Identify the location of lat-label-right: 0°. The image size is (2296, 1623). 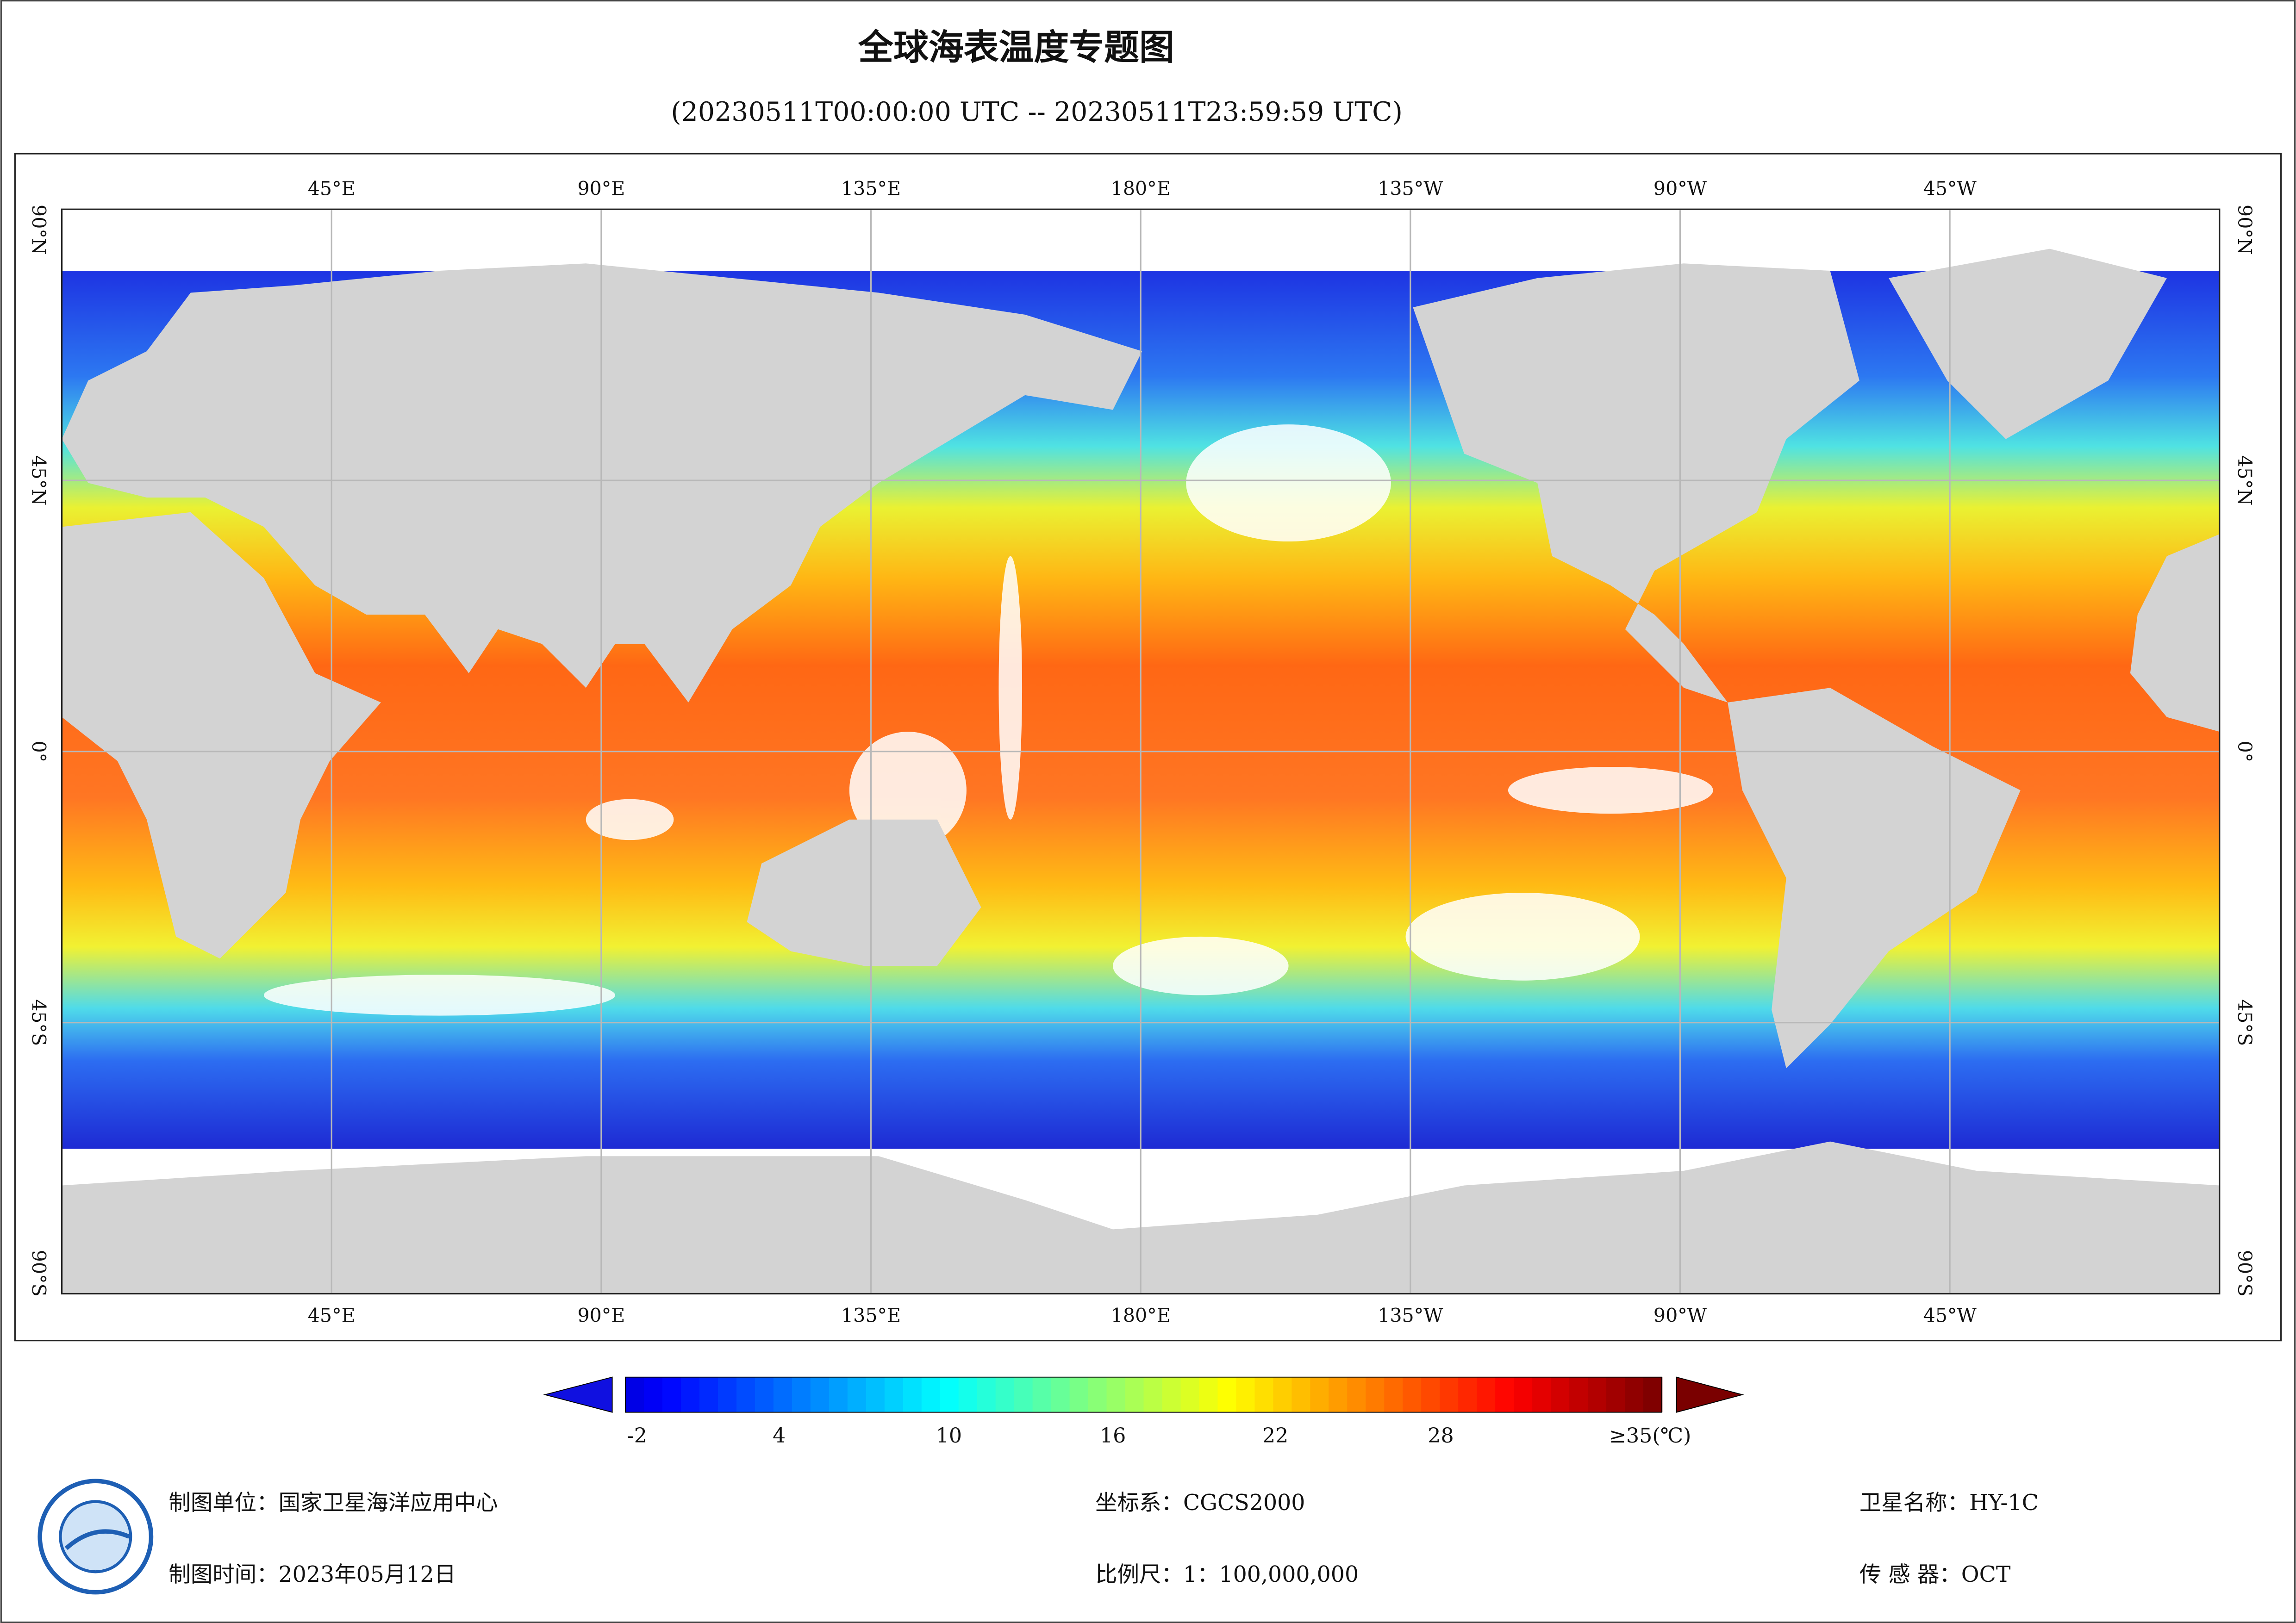
(2245, 751).